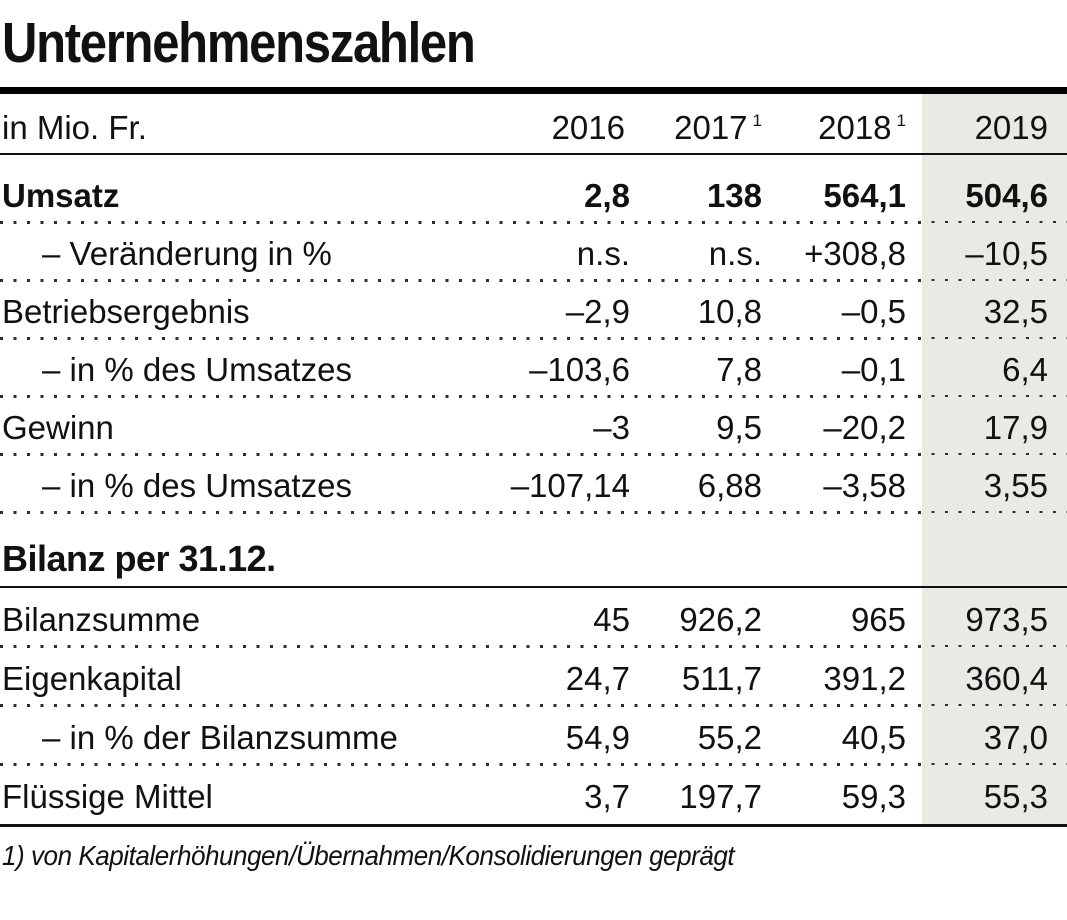 This screenshot has width=1067, height=920. What do you see at coordinates (58, 427) in the screenshot?
I see `row-label: Gewinn` at bounding box center [58, 427].